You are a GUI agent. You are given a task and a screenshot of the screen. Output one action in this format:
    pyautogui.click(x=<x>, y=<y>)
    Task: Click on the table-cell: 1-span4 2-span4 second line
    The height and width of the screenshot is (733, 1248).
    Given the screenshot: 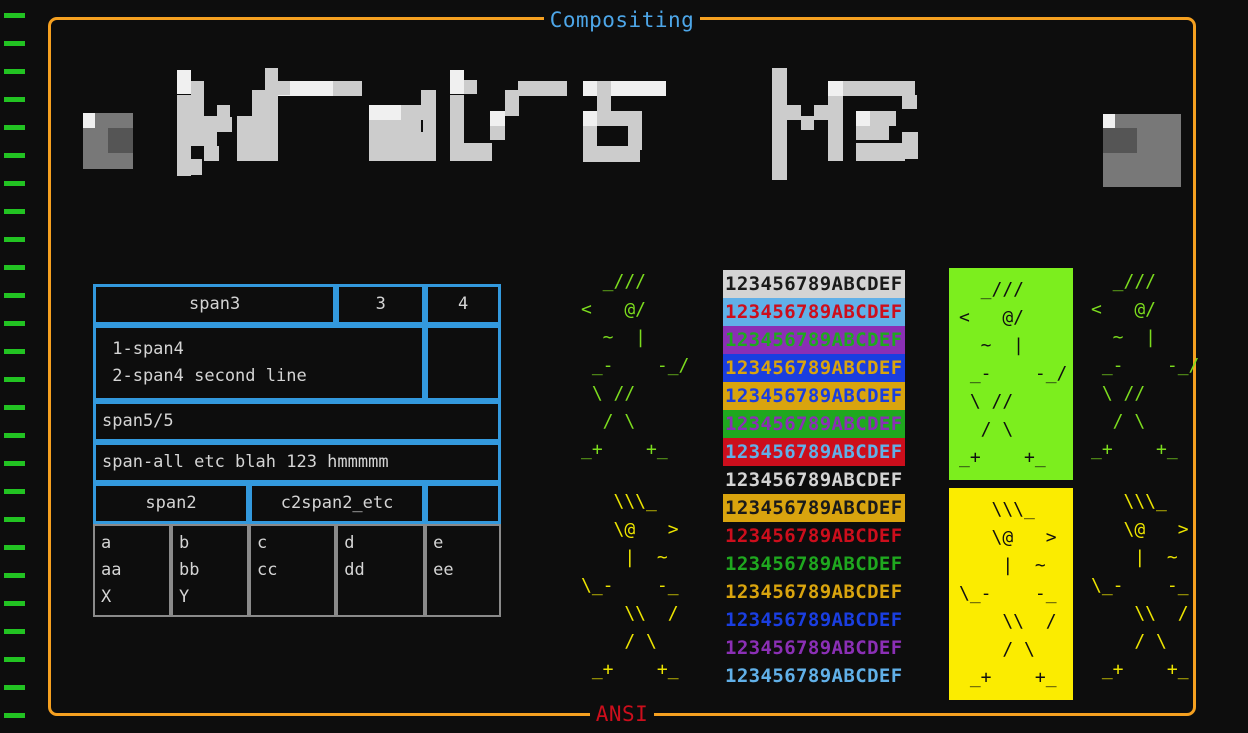 What is the action you would take?
    pyautogui.click(x=259, y=363)
    